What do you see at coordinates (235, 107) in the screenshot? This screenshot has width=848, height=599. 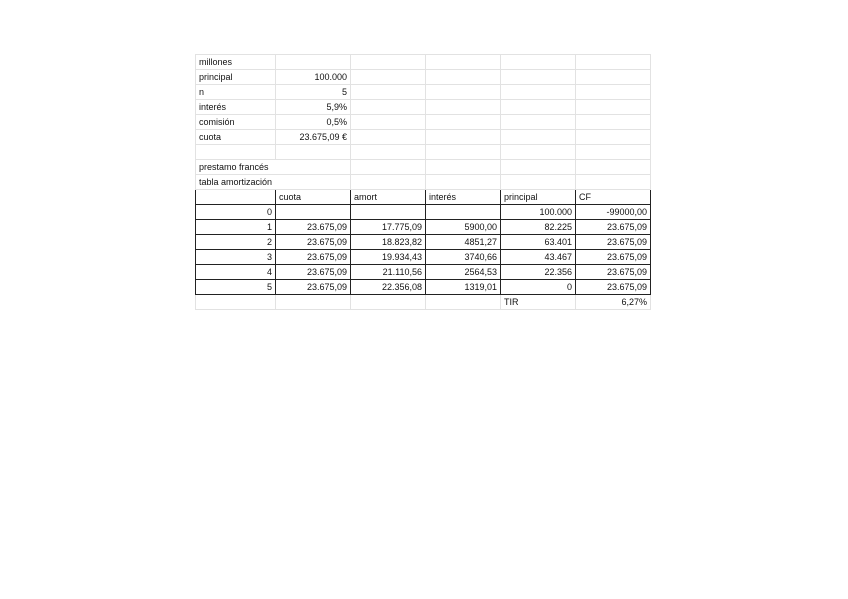 I see `param-label: interés` at bounding box center [235, 107].